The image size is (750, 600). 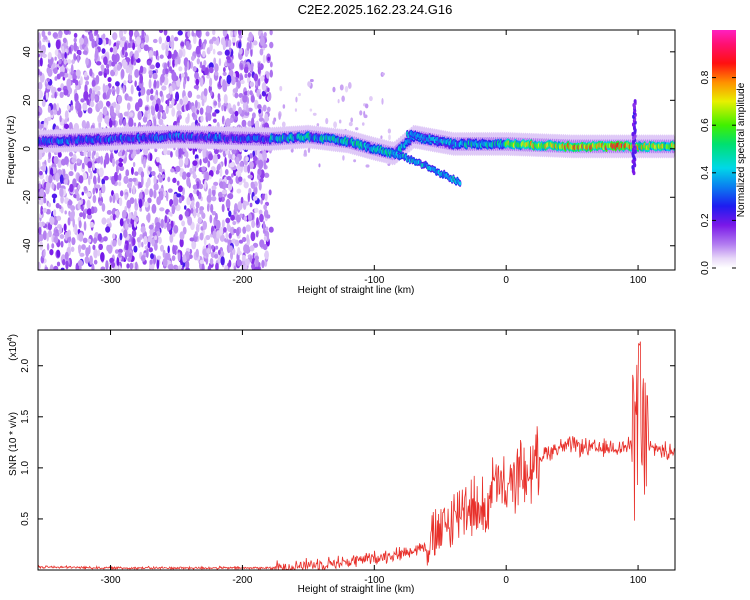 I want to click on heatmap-spike, so click(x=633, y=153).